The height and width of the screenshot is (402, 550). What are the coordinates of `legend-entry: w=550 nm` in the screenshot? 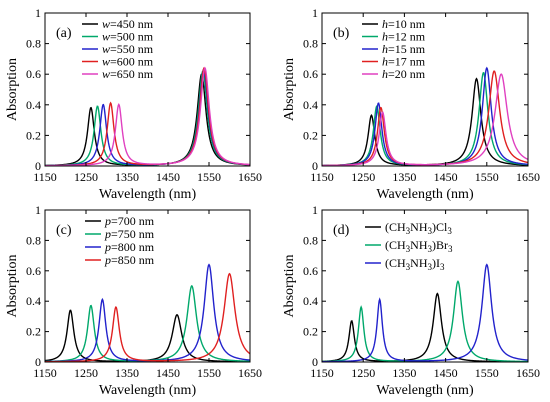 It's located at (128, 49).